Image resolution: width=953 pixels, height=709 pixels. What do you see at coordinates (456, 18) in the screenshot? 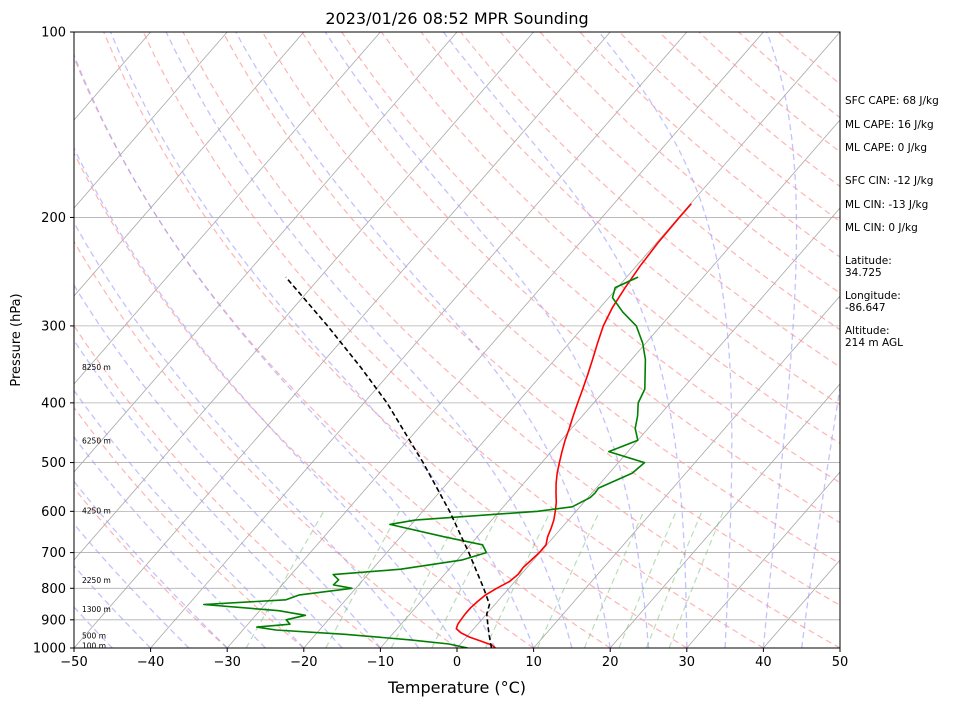
I see `chart-title: 2023/01/26 08:52 MPR Sounding` at bounding box center [456, 18].